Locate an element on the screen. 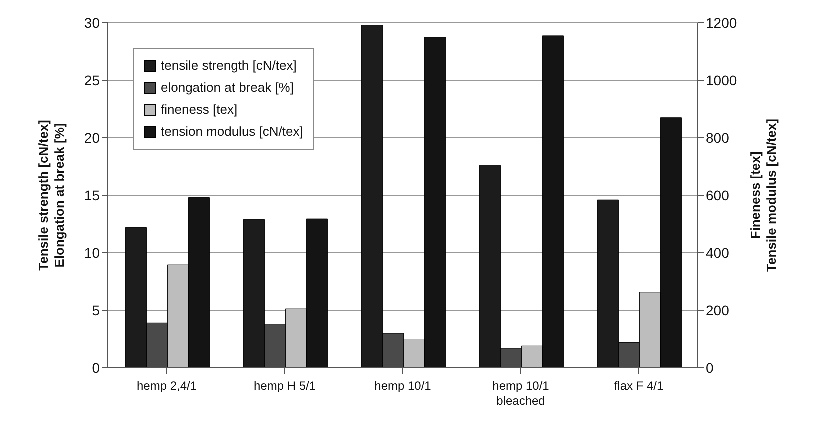  x-tick-label: flax F 4/1 is located at coordinates (639, 386).